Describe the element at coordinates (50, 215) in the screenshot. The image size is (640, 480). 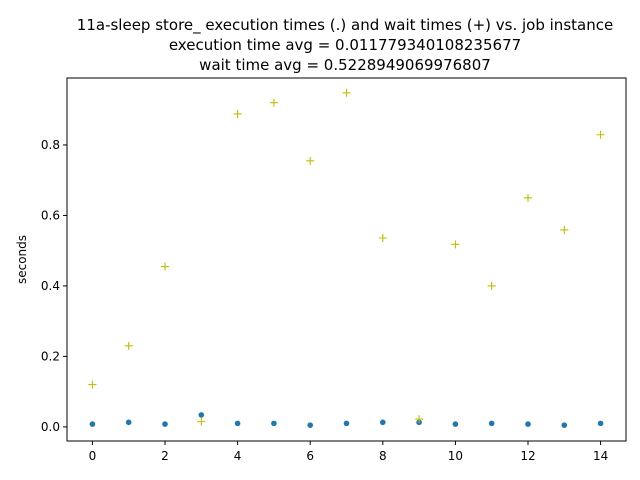
I see `y-tick-label: 0.6` at that location.